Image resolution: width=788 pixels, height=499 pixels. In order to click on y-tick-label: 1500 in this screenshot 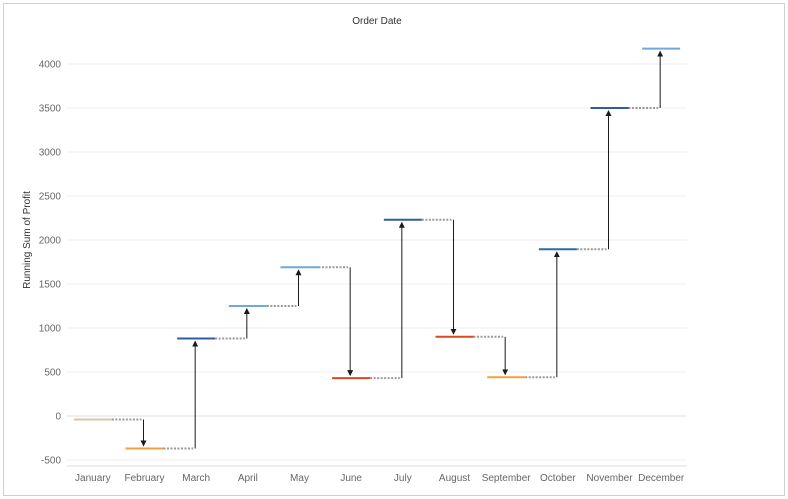, I will do `click(50, 285)`.